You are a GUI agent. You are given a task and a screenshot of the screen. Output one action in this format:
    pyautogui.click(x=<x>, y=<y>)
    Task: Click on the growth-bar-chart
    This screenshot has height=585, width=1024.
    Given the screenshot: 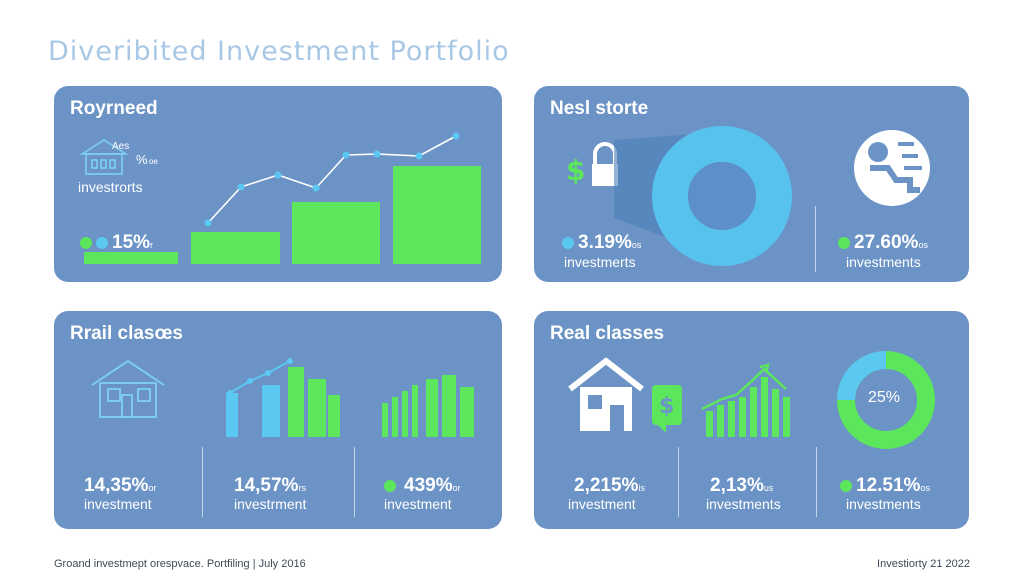 What is the action you would take?
    pyautogui.click(x=282, y=198)
    